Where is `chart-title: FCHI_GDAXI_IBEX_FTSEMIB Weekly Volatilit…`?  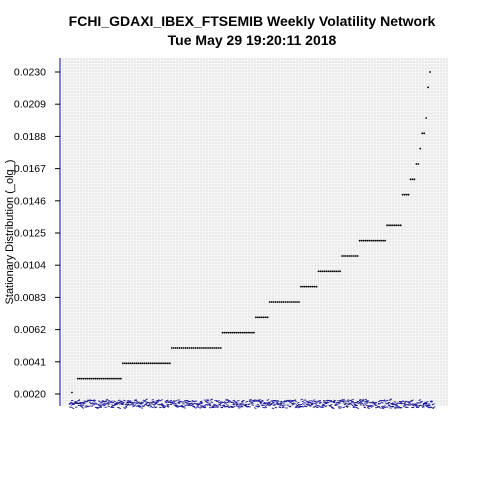 chart-title: FCHI_GDAXI_IBEX_FTSEMIB Weekly Volatilit… is located at coordinates (252, 21).